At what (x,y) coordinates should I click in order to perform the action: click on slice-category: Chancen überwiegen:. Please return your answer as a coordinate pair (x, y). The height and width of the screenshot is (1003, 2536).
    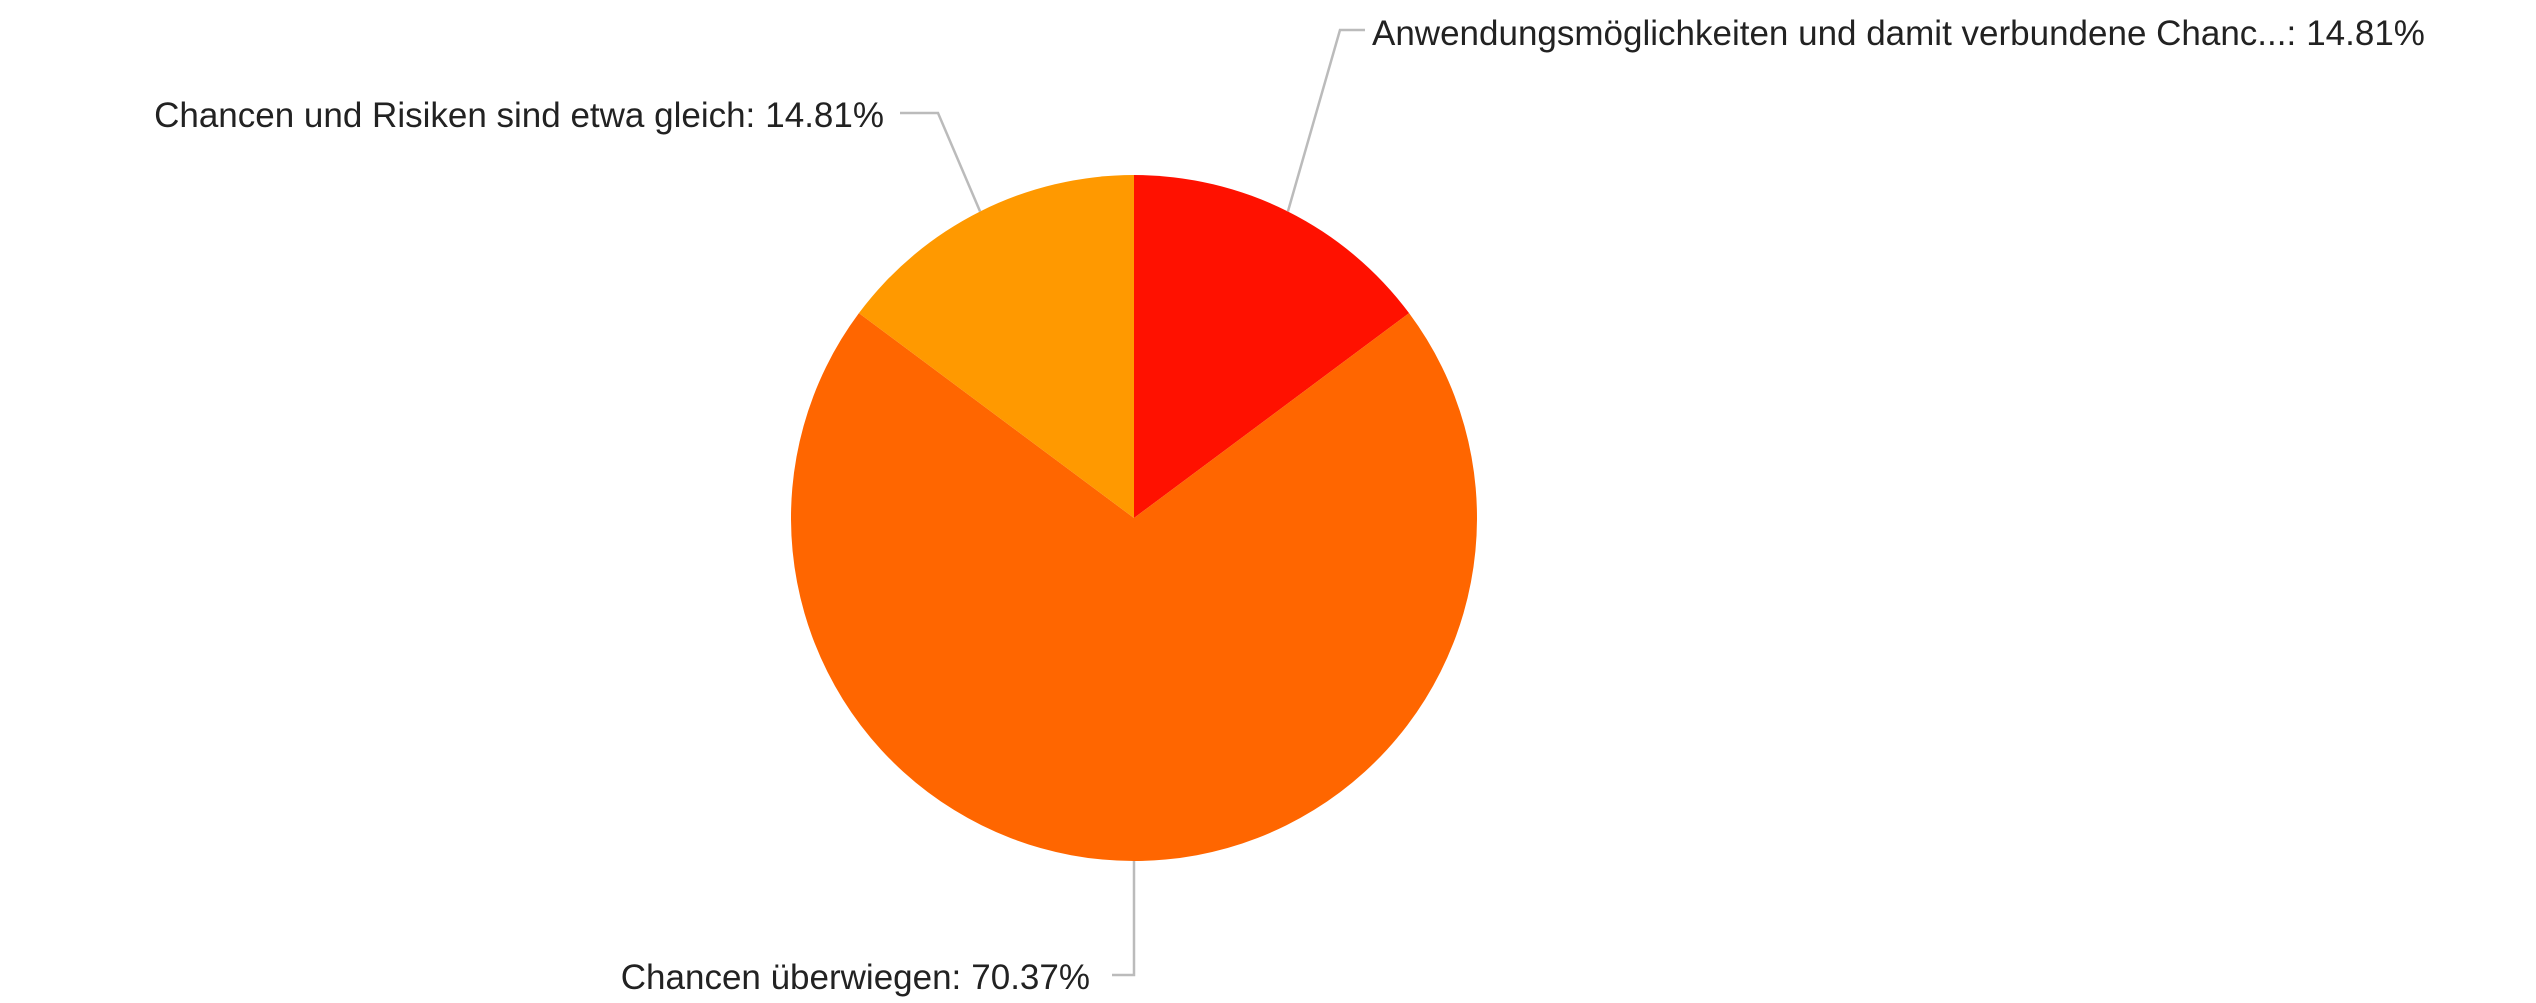
    Looking at the image, I should click on (791, 977).